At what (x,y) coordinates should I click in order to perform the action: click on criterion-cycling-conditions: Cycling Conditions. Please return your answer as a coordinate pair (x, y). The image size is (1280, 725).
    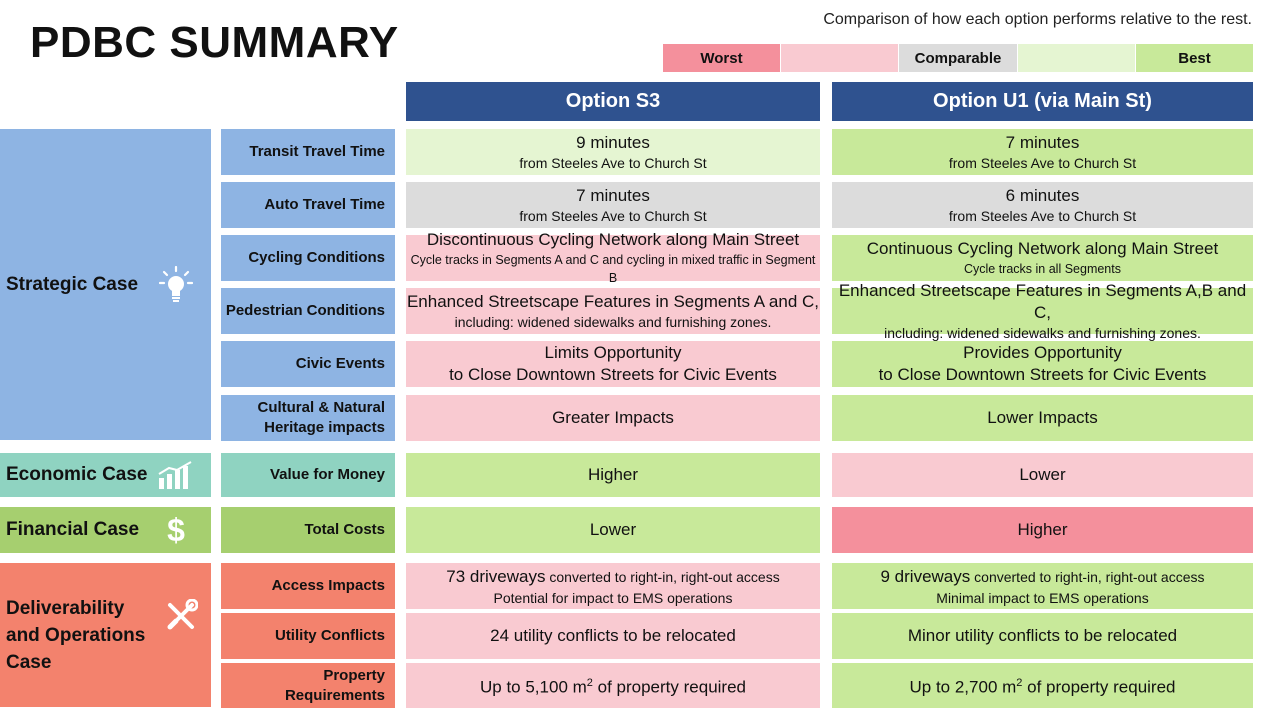
    Looking at the image, I should click on (308, 258).